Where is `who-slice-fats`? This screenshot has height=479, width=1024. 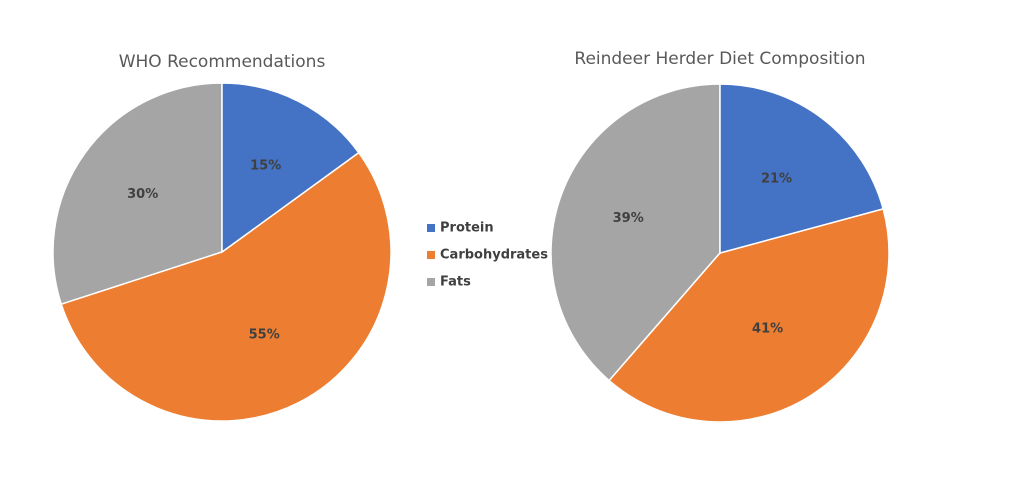 who-slice-fats is located at coordinates (137, 194).